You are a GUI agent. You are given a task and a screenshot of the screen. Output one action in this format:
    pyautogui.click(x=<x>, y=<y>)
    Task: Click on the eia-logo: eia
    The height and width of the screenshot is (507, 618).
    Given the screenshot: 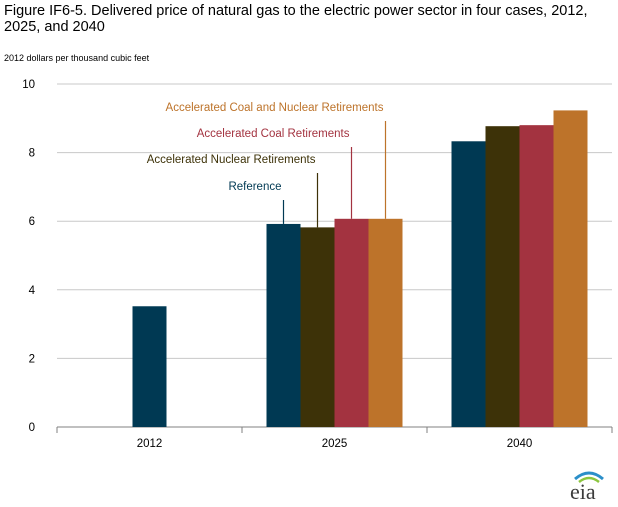 What is the action you would take?
    pyautogui.click(x=587, y=487)
    